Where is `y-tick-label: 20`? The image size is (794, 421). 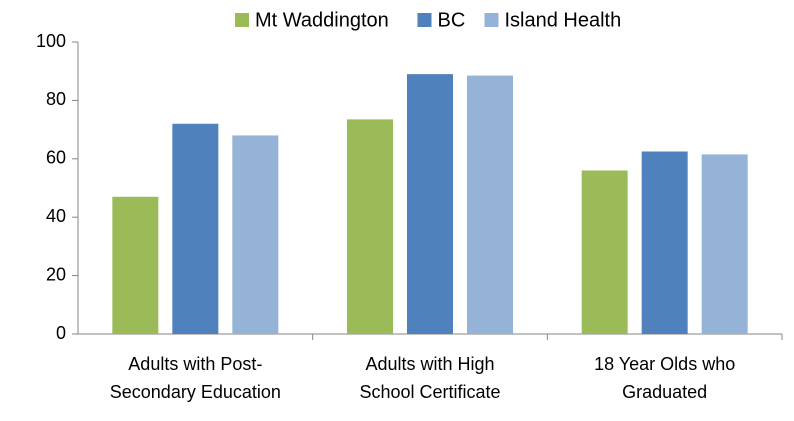
y-tick-label: 20 is located at coordinates (56, 274).